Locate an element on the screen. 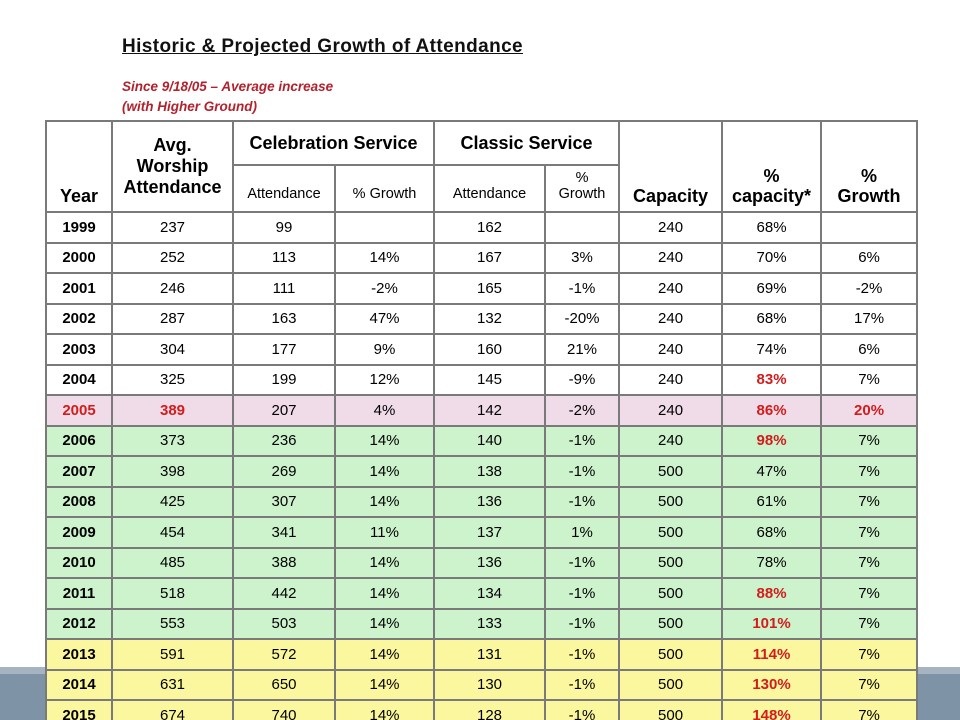 This screenshot has height=720, width=960. data-cell: 98% is located at coordinates (772, 440).